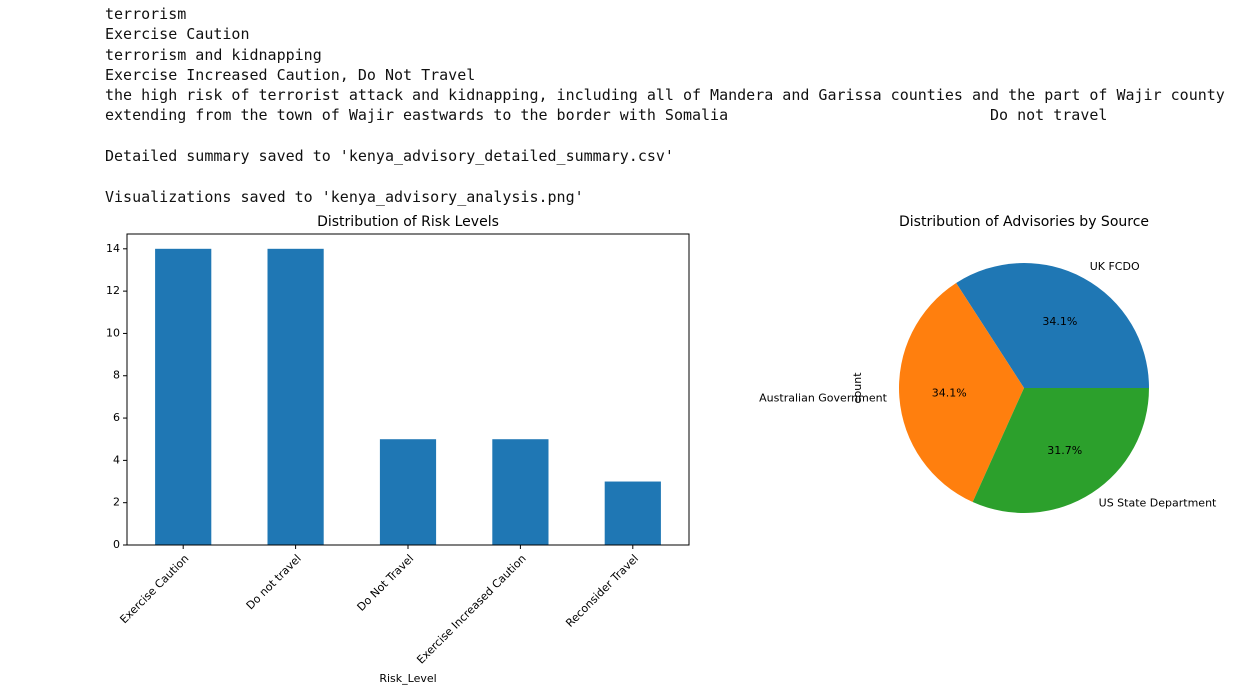 Image resolution: width=1240 pixels, height=698 pixels. I want to click on x-tick-label: Exercise Increased Caution, so click(471, 609).